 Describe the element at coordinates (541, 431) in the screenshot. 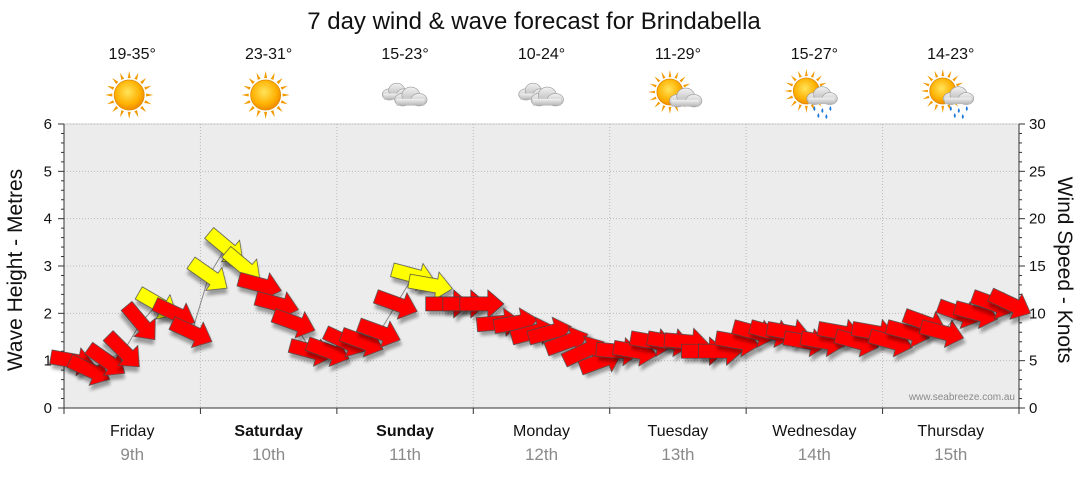

I see `day-label: Monday` at that location.